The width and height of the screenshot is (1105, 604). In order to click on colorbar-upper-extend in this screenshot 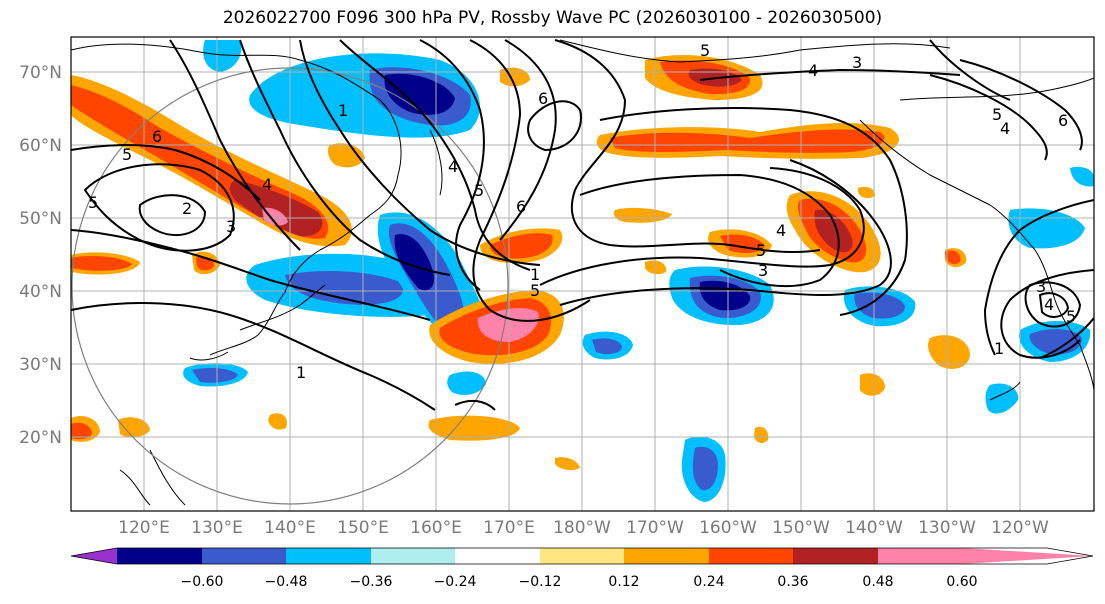, I will do `click(1027, 556)`.